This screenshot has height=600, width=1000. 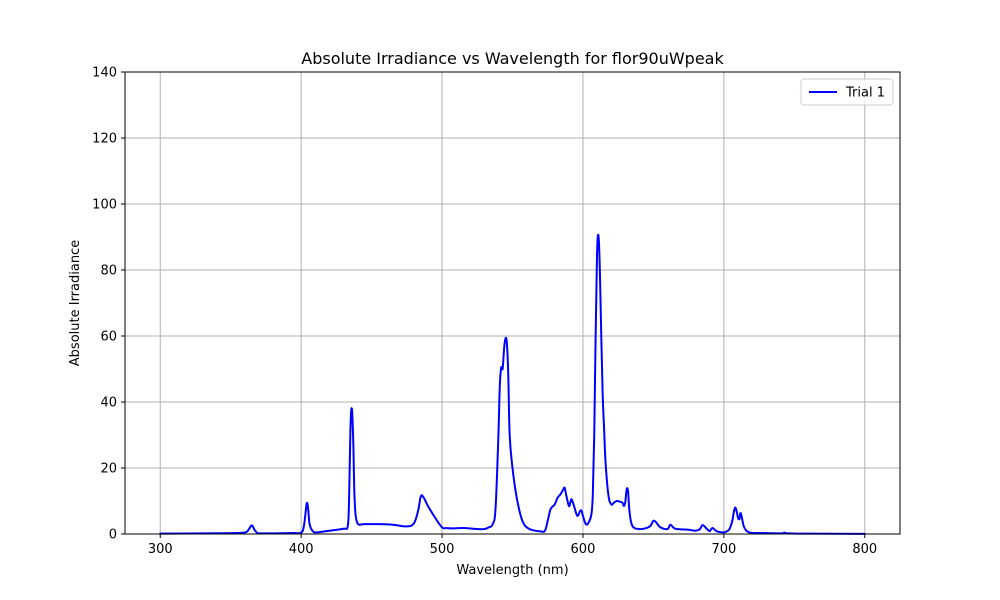 What do you see at coordinates (108, 337) in the screenshot?
I see `y-tick-label: 60` at bounding box center [108, 337].